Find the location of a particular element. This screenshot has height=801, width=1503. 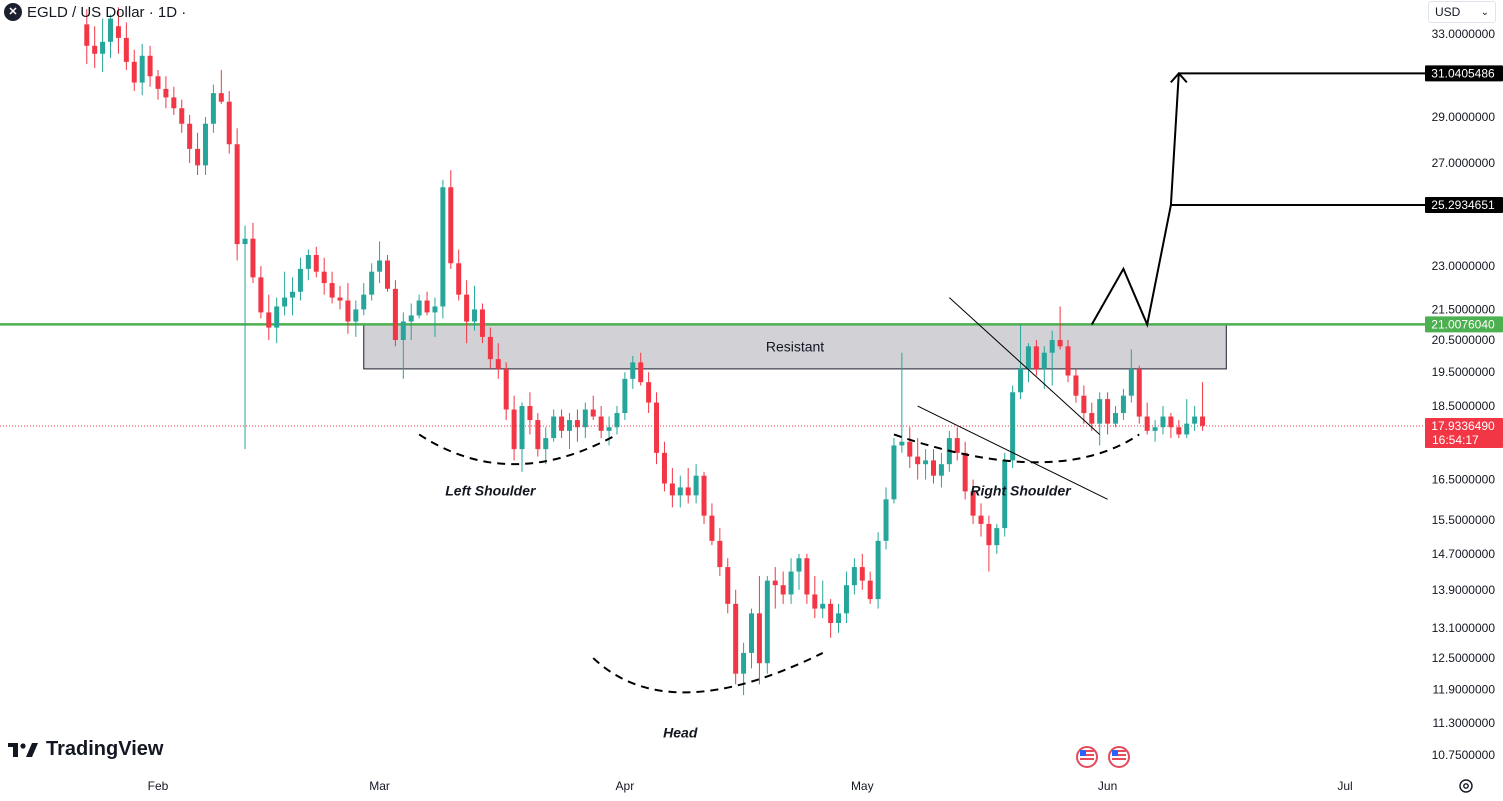

price-label-target: 31.0405486 is located at coordinates (1464, 73).